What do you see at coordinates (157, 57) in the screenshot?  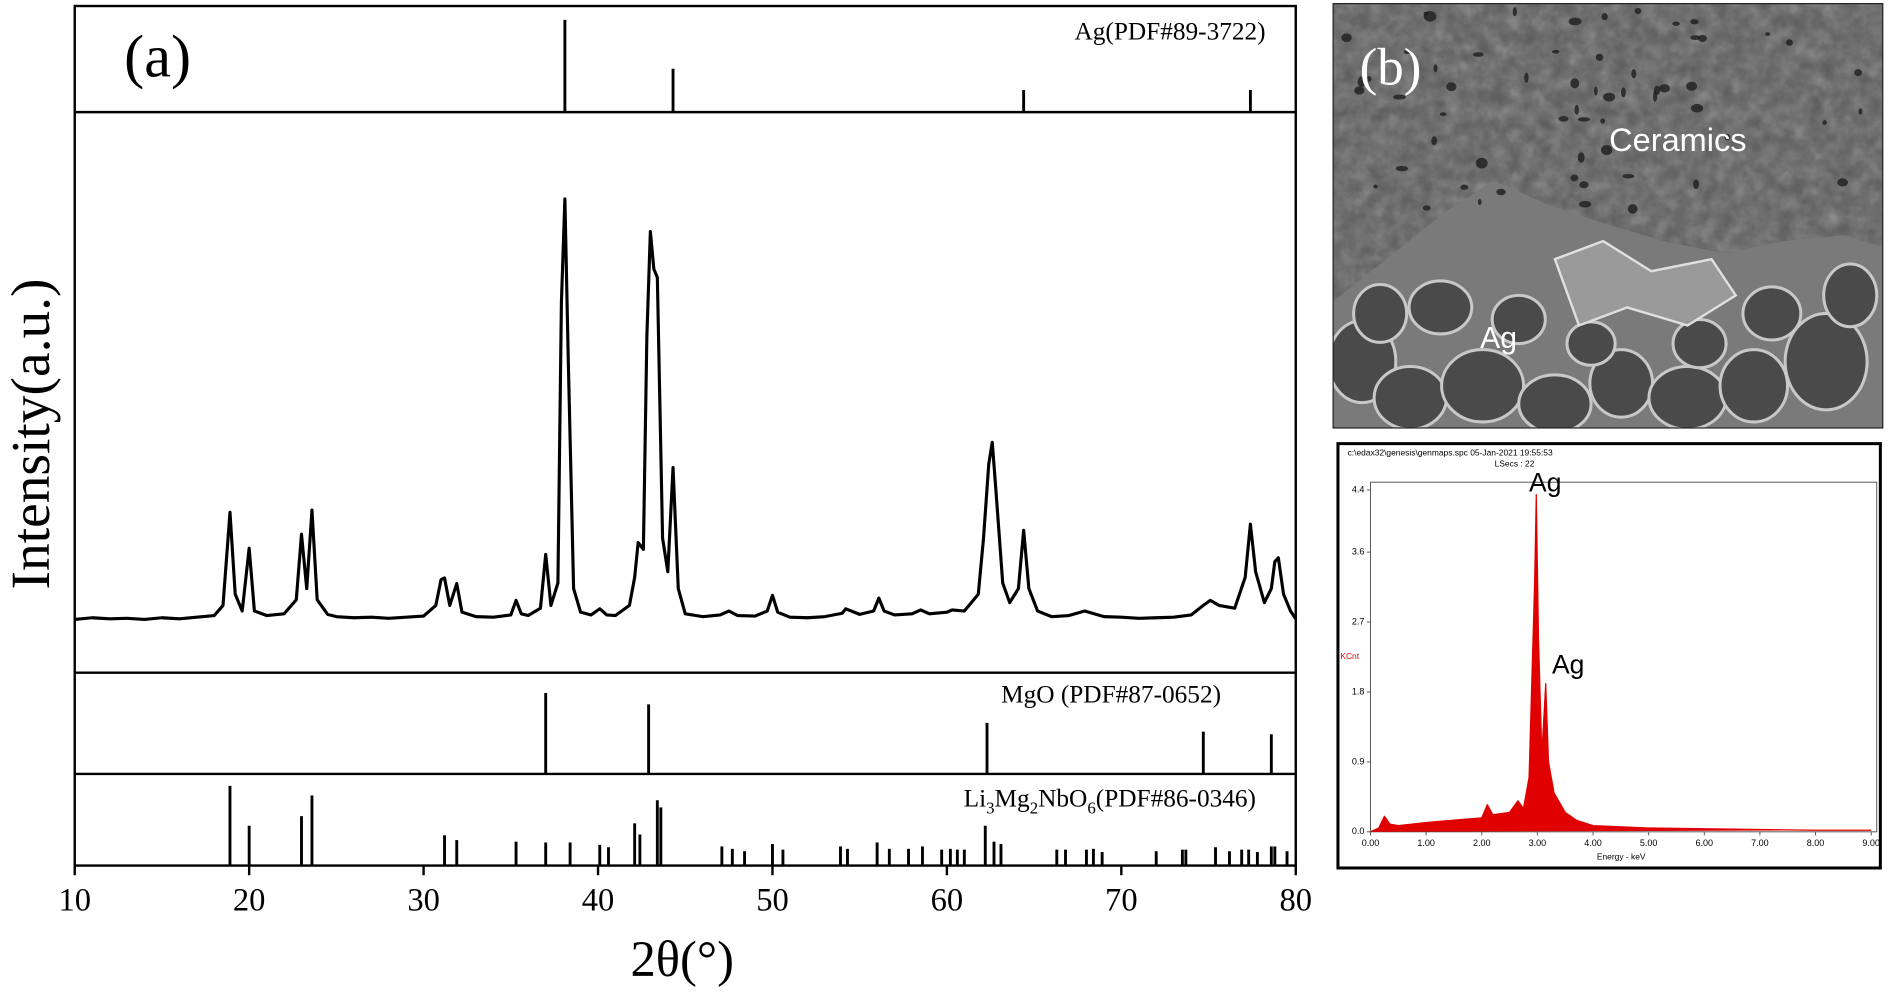 I see `panel-label: (a)` at bounding box center [157, 57].